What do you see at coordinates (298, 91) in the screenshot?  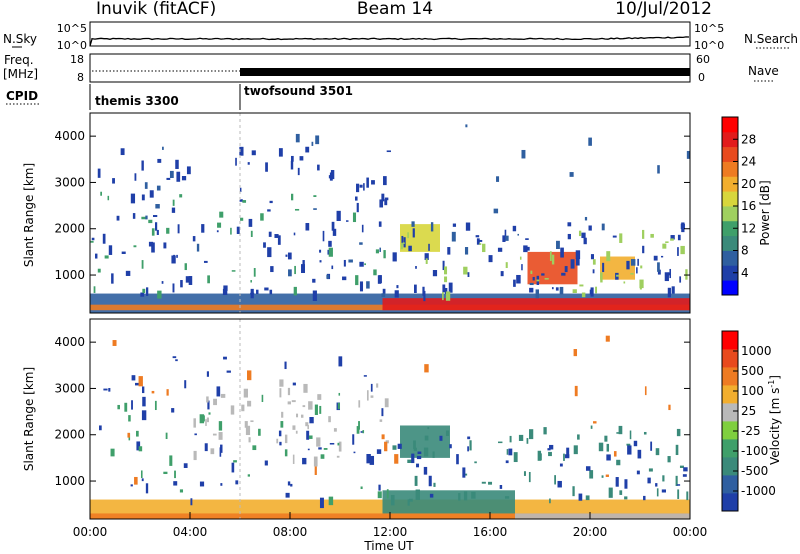 I see `cpid-segment-1: twofsound 3501` at bounding box center [298, 91].